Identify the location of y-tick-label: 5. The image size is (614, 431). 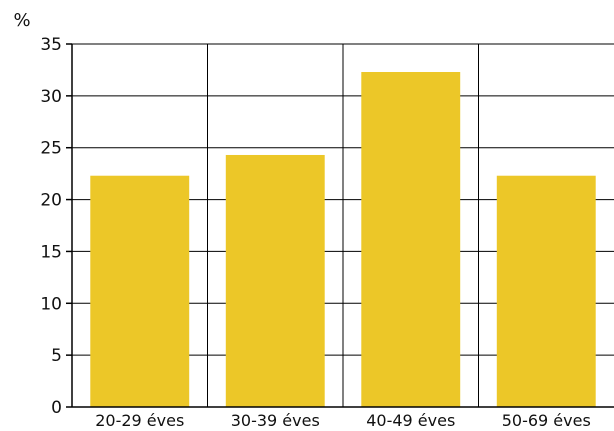
(56, 356).